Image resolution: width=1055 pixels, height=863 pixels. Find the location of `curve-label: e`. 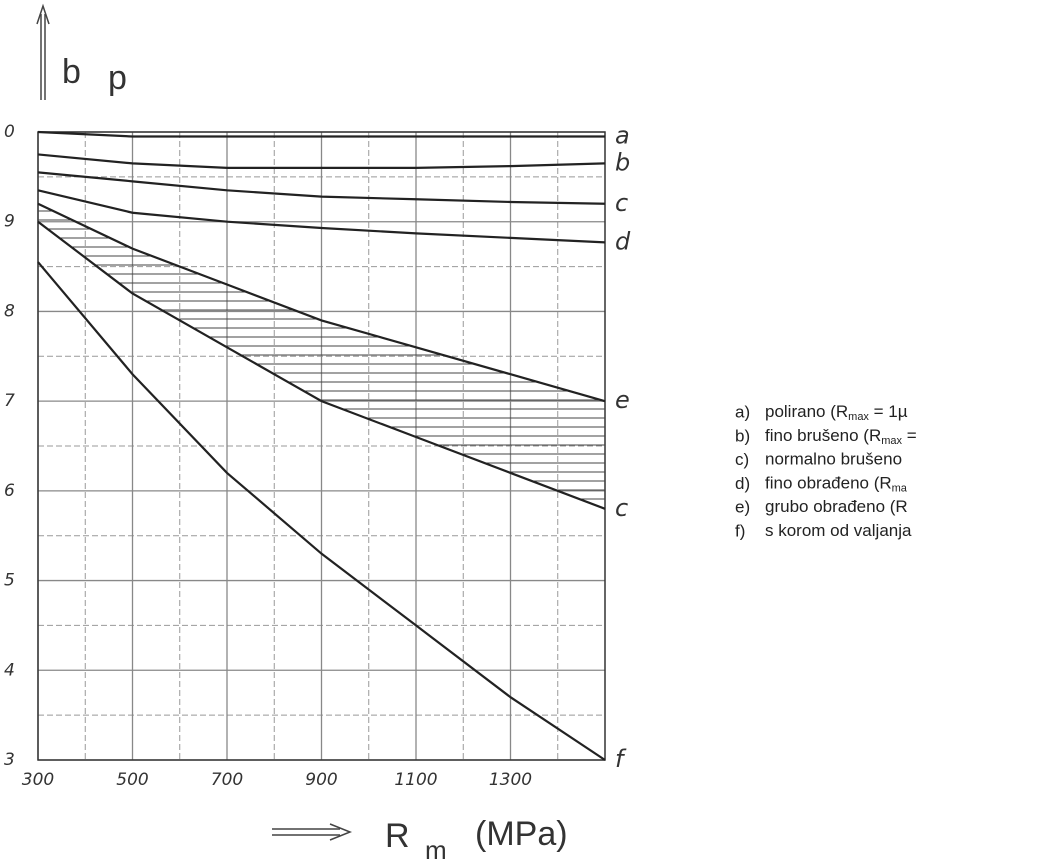

curve-label: e is located at coordinates (622, 400).